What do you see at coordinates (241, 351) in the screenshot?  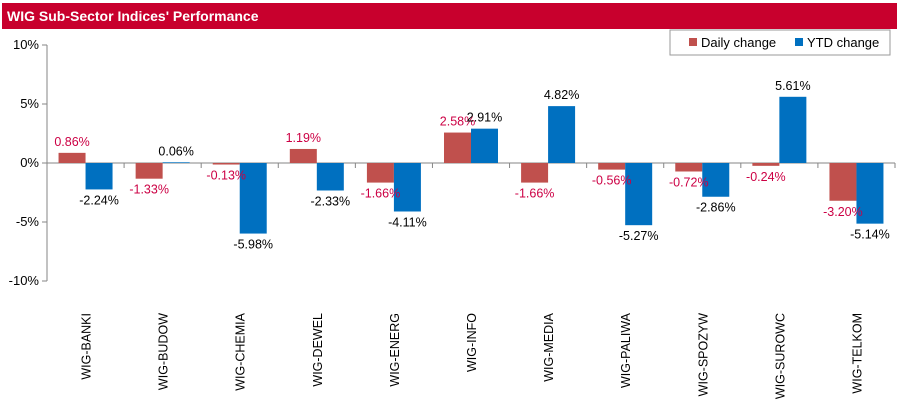 I see `category-label: WIG-CHEMIA` at bounding box center [241, 351].